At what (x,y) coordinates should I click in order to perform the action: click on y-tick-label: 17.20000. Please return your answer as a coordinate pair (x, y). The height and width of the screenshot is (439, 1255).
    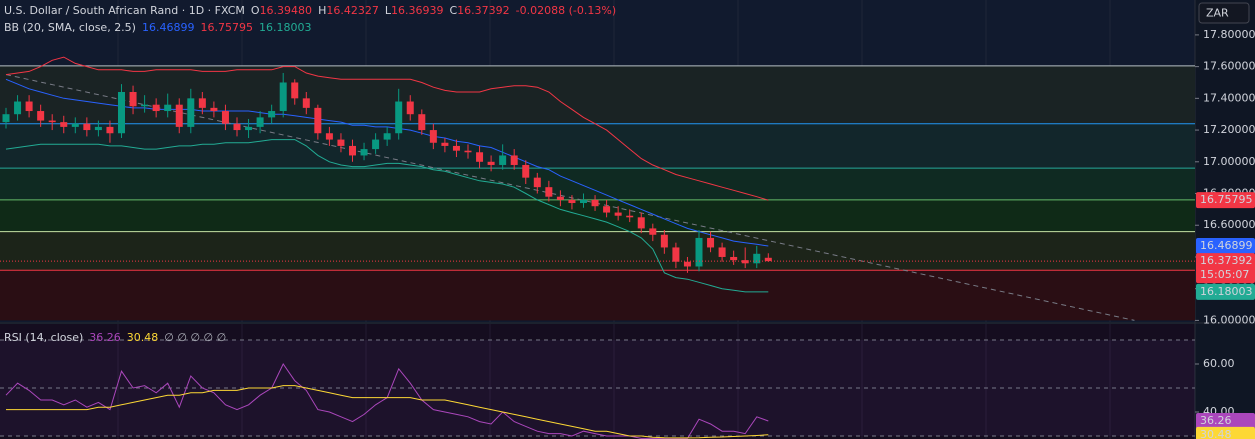
    Looking at the image, I should click on (1229, 129).